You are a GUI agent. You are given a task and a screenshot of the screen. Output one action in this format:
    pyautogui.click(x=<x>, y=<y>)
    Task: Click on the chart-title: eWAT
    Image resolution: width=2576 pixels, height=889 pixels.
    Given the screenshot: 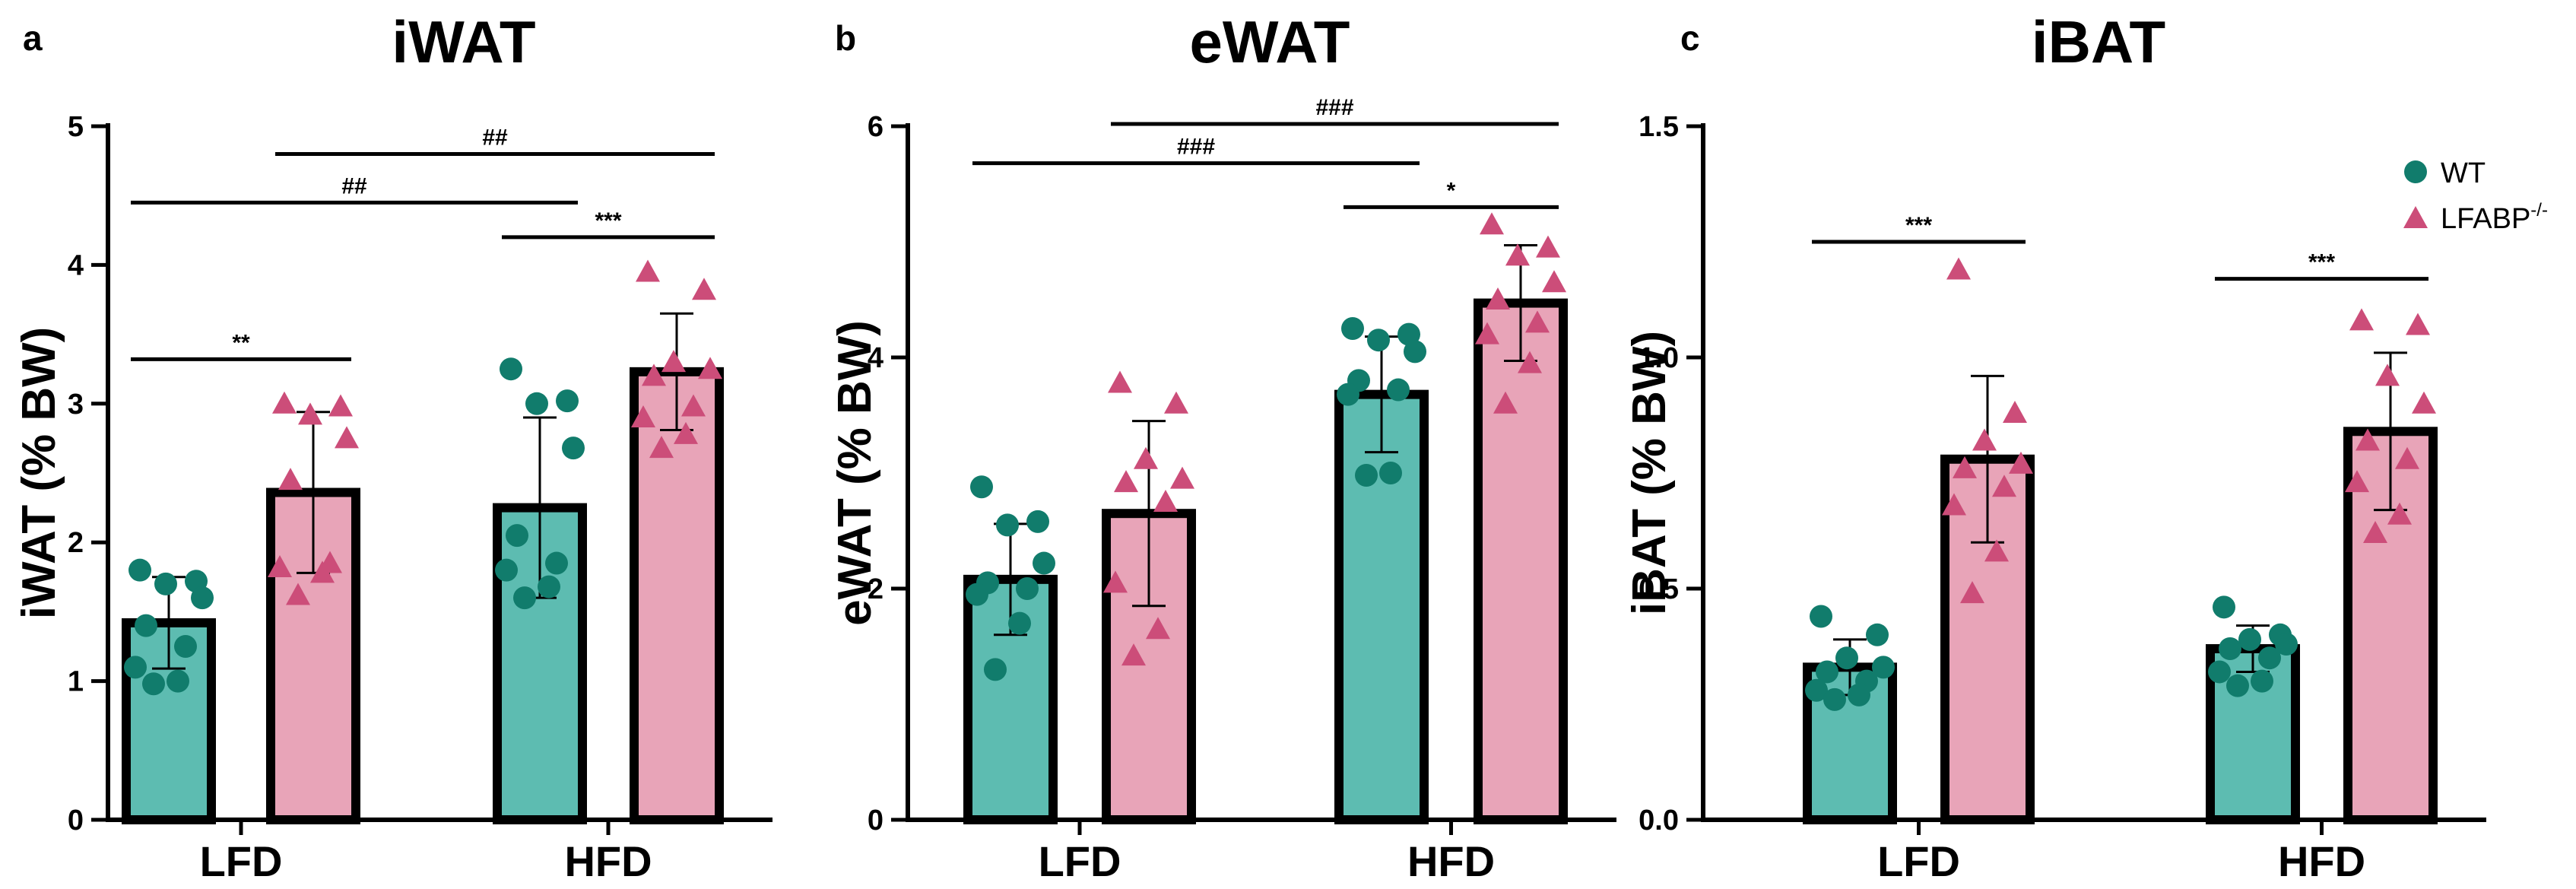 What is the action you would take?
    pyautogui.click(x=1270, y=42)
    